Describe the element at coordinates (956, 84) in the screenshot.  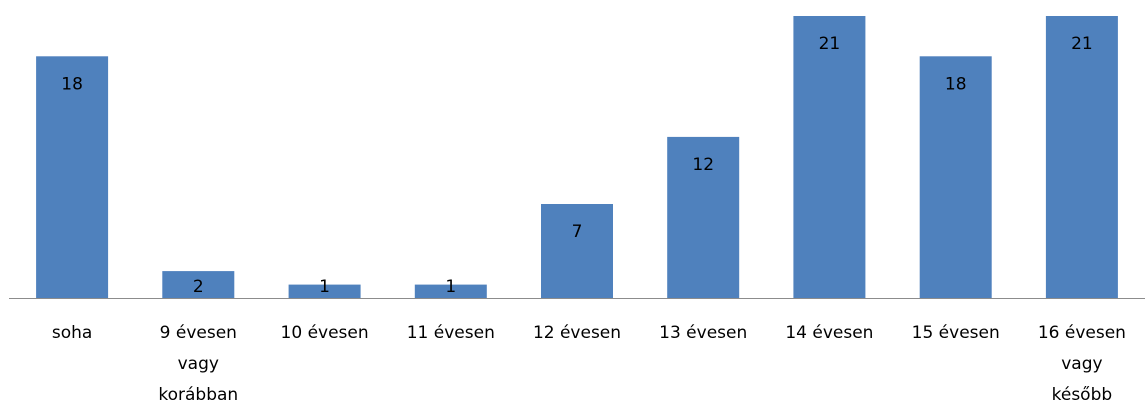
I see `data-label-7: 18` at that location.